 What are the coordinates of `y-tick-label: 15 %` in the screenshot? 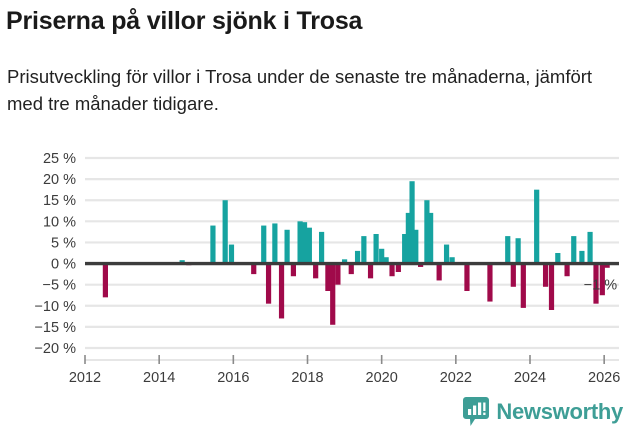 It's located at (59, 201).